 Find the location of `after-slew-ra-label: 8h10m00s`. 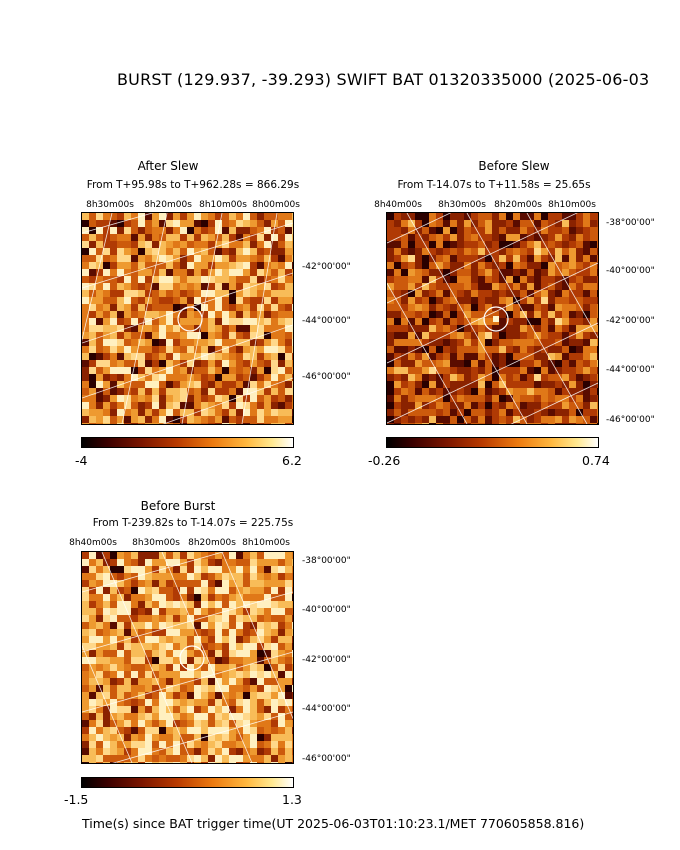

after-slew-ra-label: 8h10m00s is located at coordinates (223, 205).